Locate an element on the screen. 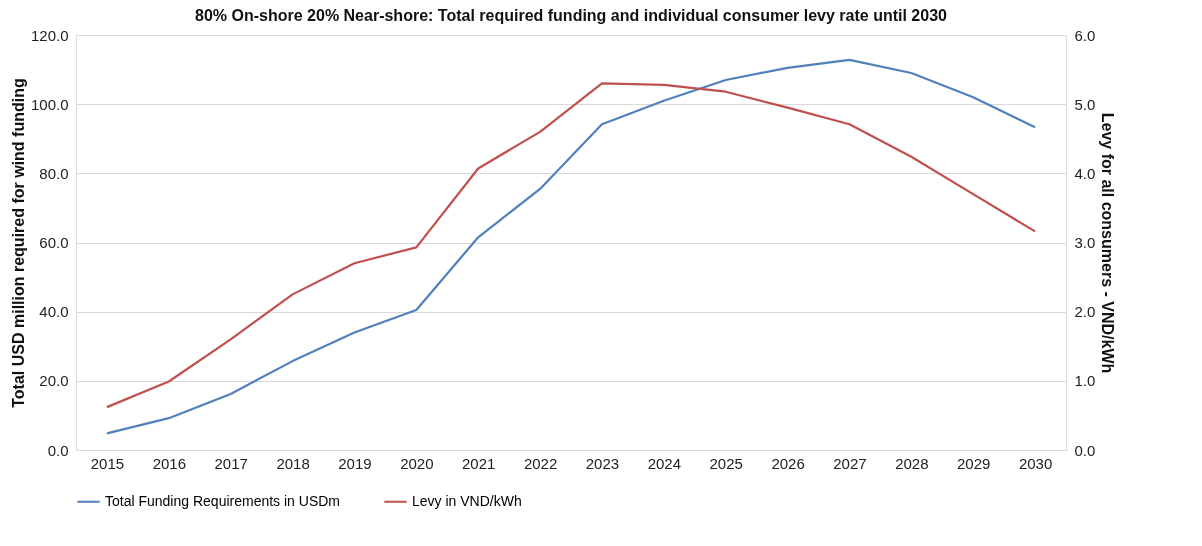  x-tick-label: 2024 is located at coordinates (664, 463).